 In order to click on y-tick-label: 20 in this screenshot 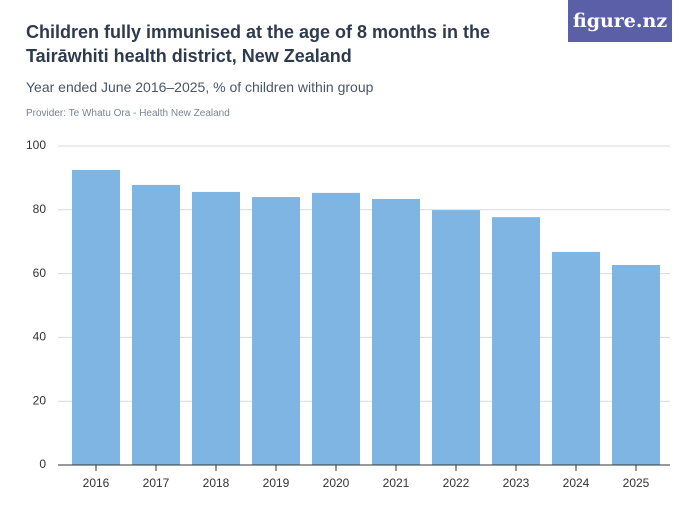, I will do `click(40, 400)`.